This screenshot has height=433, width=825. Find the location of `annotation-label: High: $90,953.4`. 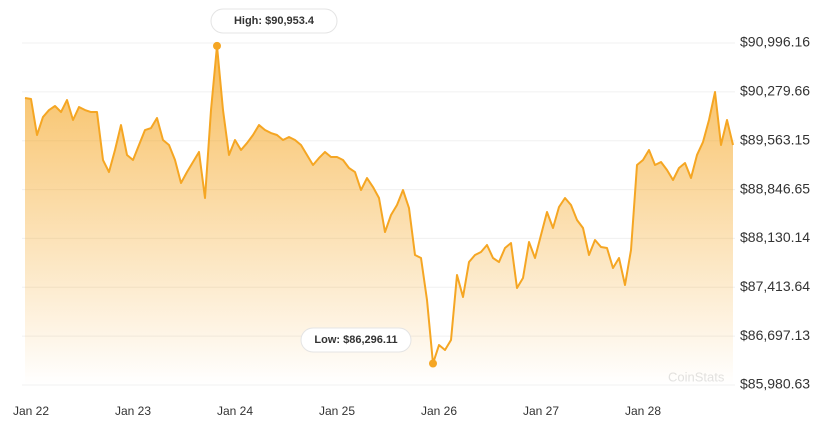

annotation-label: High: $90,953.4 is located at coordinates (274, 21).